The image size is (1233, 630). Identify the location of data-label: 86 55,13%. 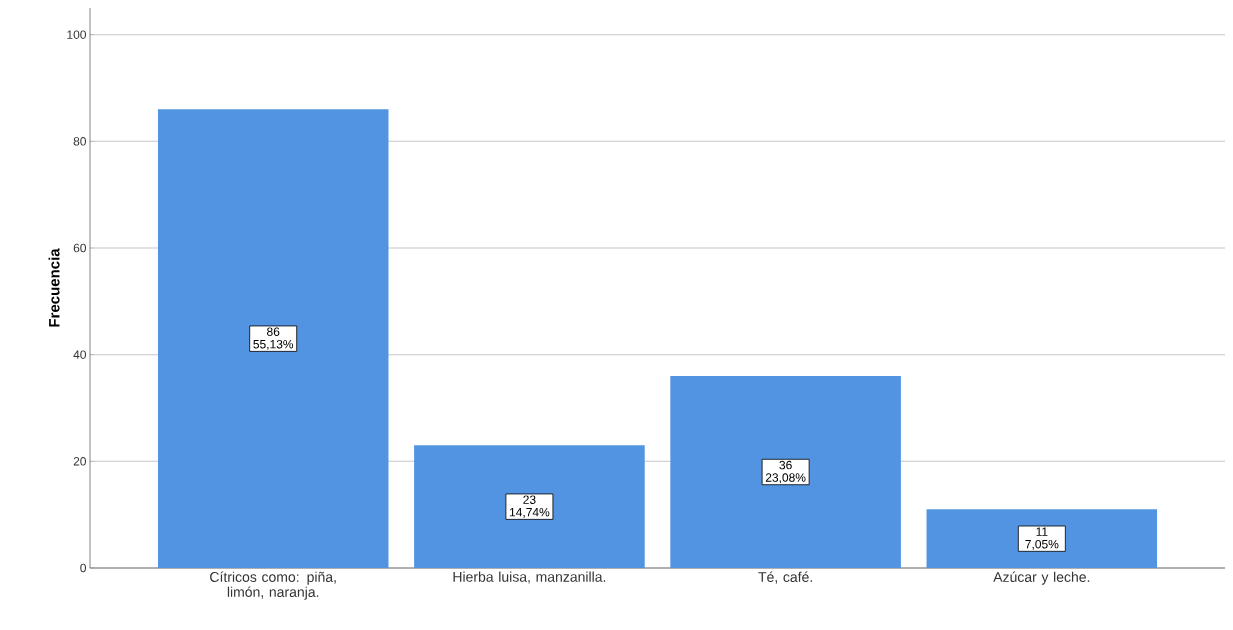
(273, 338).